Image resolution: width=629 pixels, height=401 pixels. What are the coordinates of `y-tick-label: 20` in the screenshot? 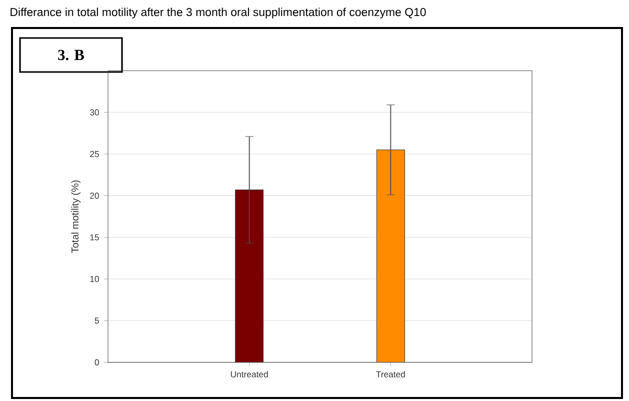 It's located at (94, 195).